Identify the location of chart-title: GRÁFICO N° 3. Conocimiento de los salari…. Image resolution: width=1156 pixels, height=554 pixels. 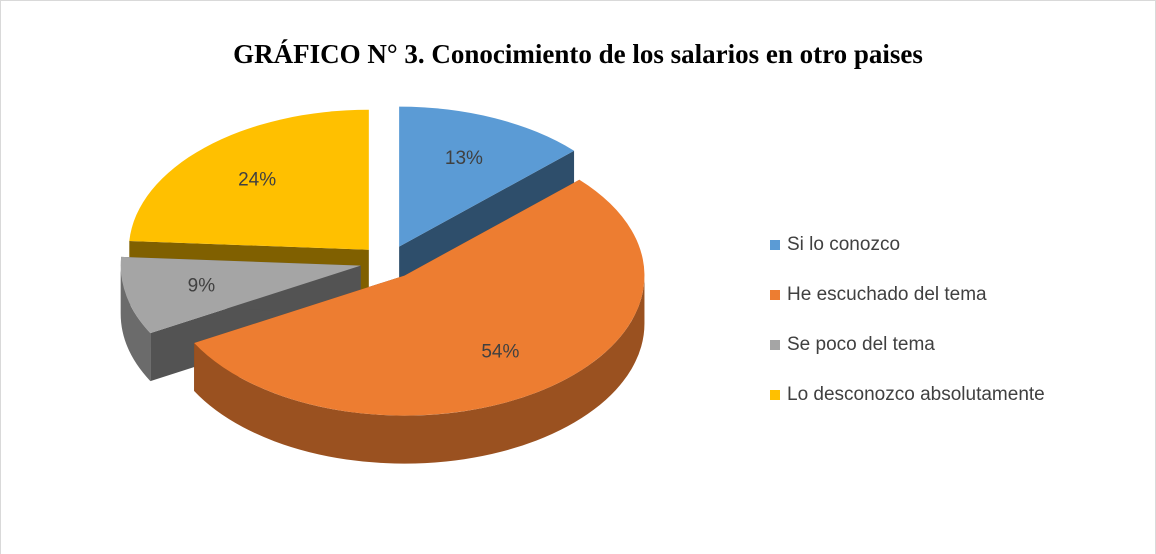
(578, 54).